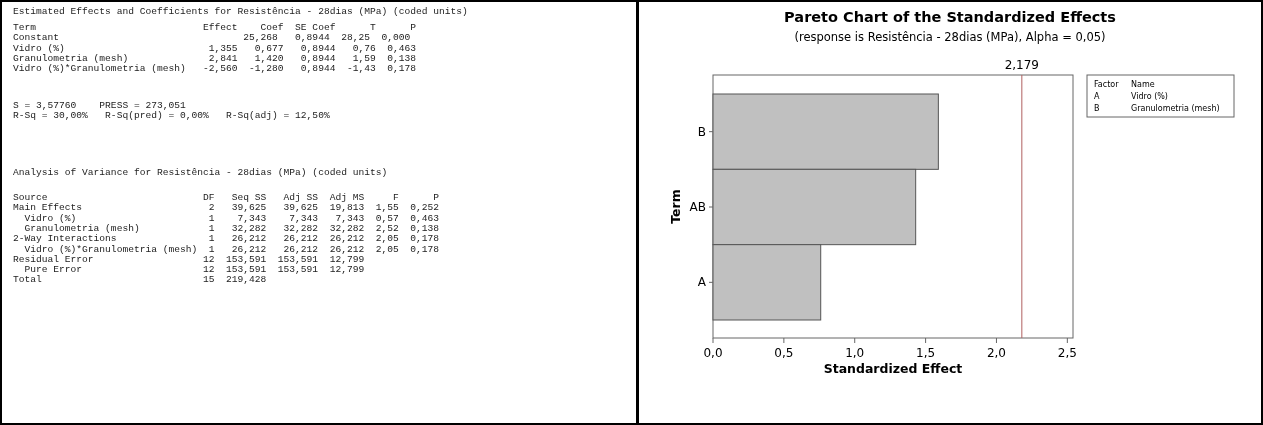  I want to click on text: Constant 25,268 0,8944 28,25 0,000, so click(212, 38).